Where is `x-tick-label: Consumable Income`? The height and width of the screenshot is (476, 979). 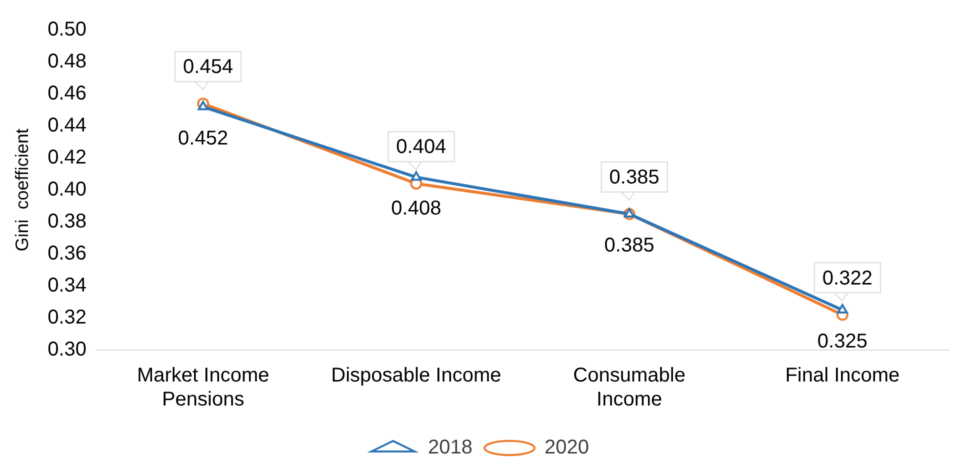 x-tick-label: Consumable Income is located at coordinates (629, 387).